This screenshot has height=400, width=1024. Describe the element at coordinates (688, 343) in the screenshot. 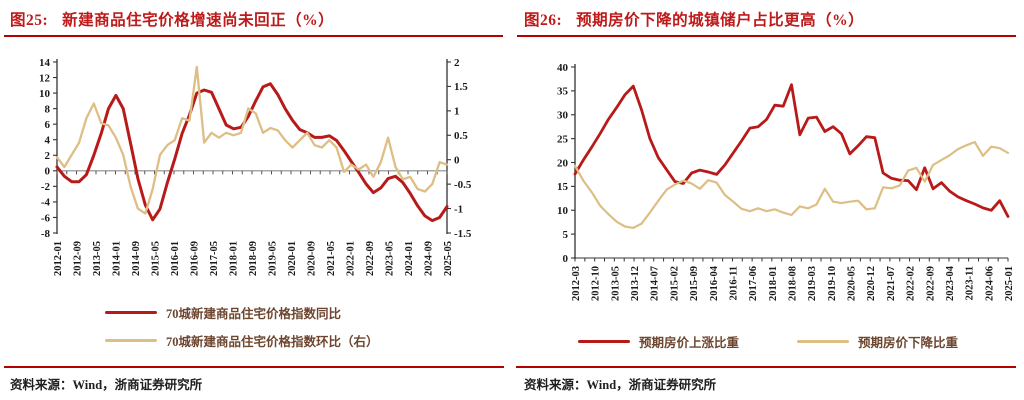

I see `legend-label-expect-rise: 预期房价上涨比重` at that location.